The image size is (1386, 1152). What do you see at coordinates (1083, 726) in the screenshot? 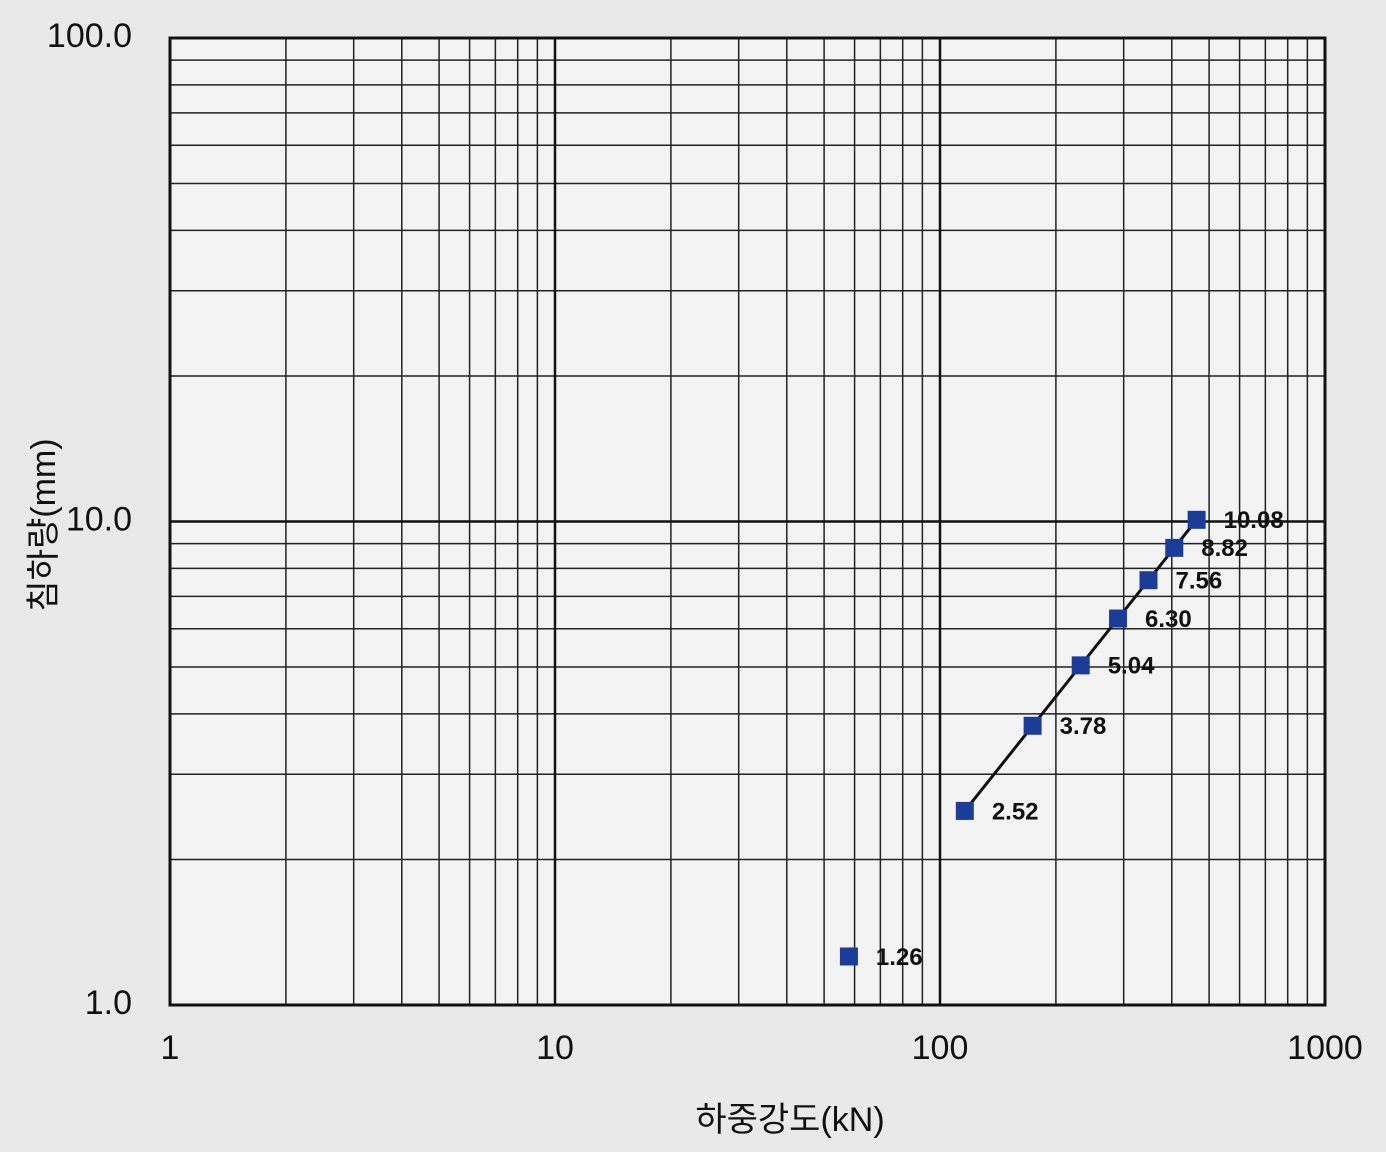
I see `data-label: 3.78` at bounding box center [1083, 726].